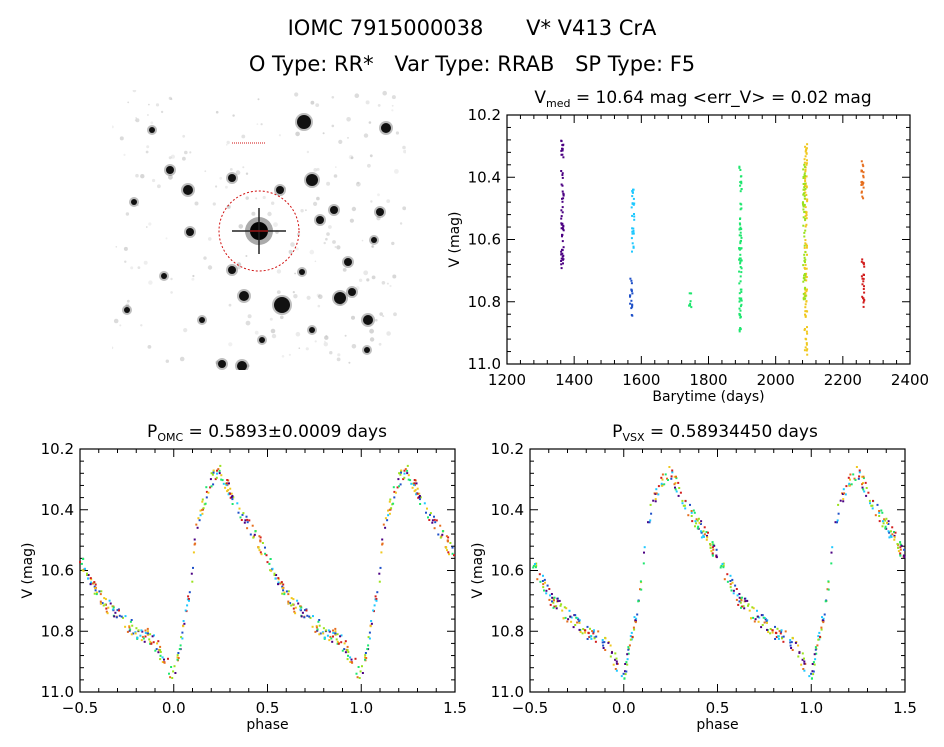 The image size is (944, 747). I want to click on aperture-circle, so click(259, 231).